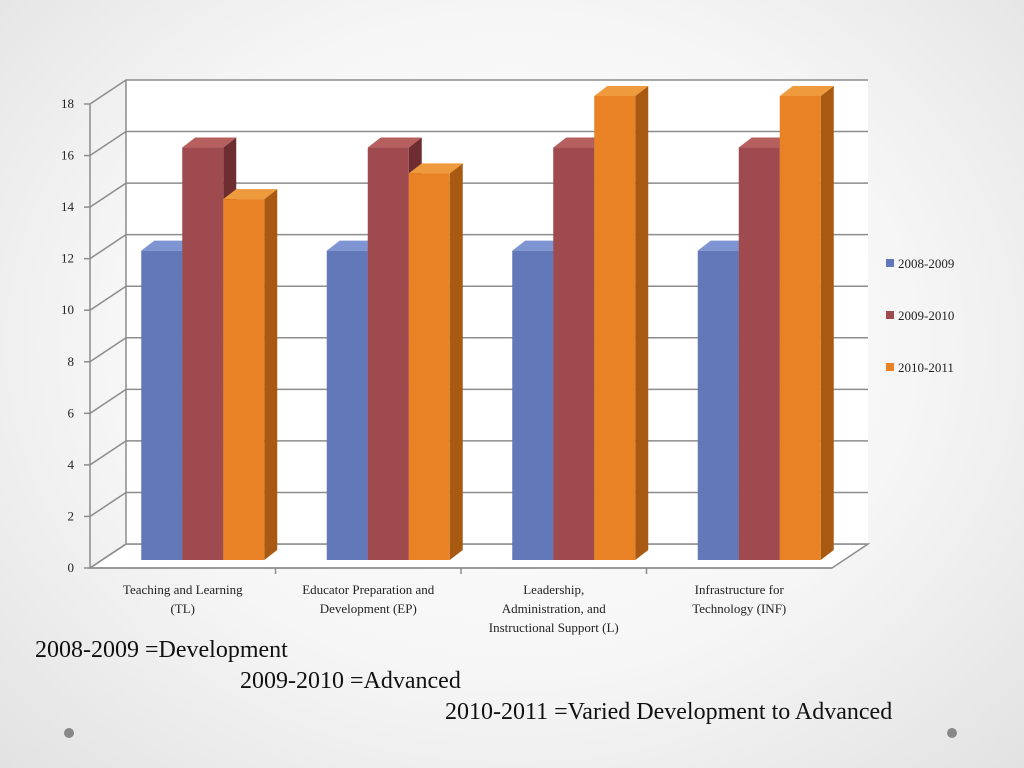 This screenshot has height=768, width=1024. Describe the element at coordinates (952, 733) in the screenshot. I see `slide-dot-right` at that location.